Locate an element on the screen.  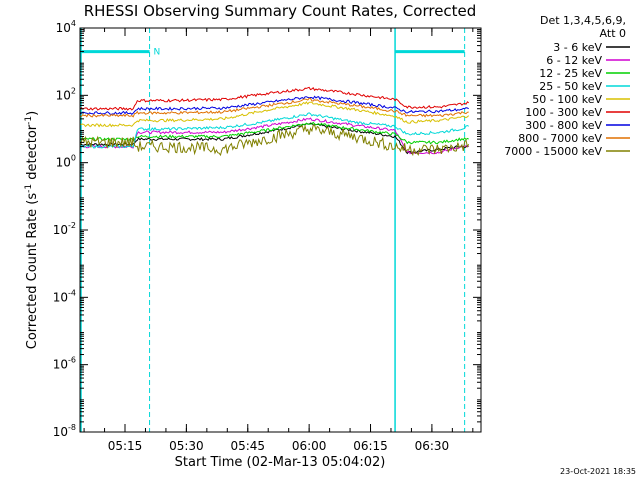
x-tick-label: 05:45 is located at coordinates (247, 446).